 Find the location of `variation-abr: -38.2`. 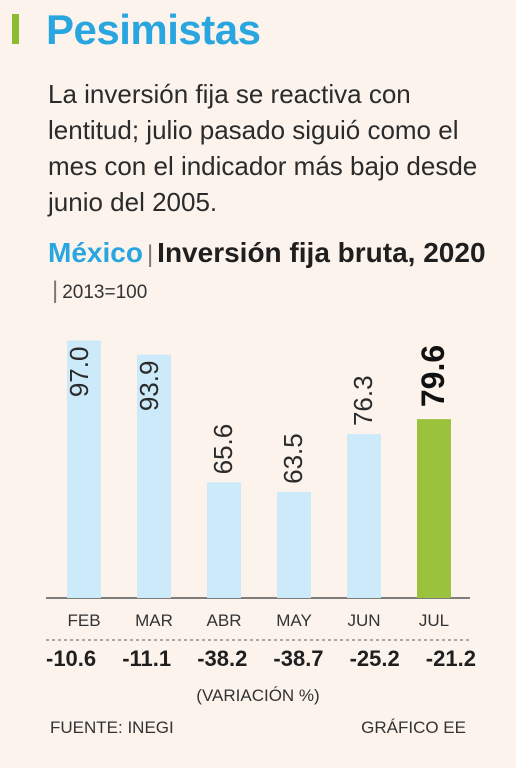

variation-abr: -38.2 is located at coordinates (222, 658).